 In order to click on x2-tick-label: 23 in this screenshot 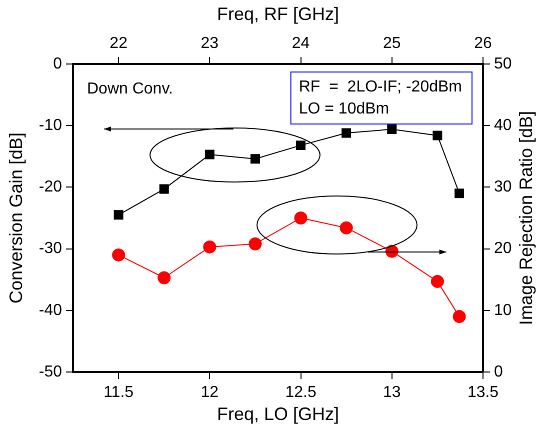, I will do `click(209, 43)`.